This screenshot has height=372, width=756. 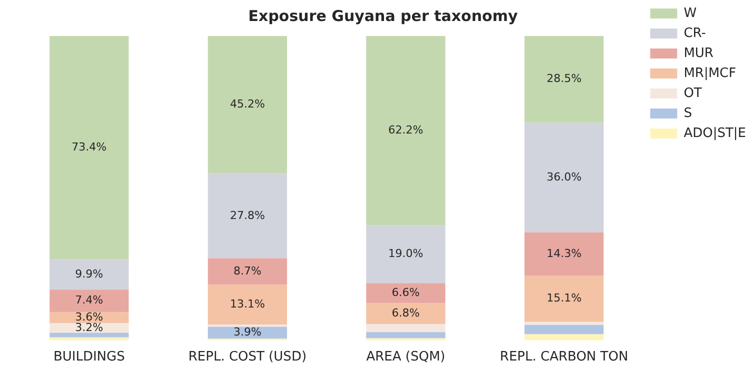 What do you see at coordinates (715, 133) in the screenshot?
I see `legend-label: ADO|ST|E` at bounding box center [715, 133].